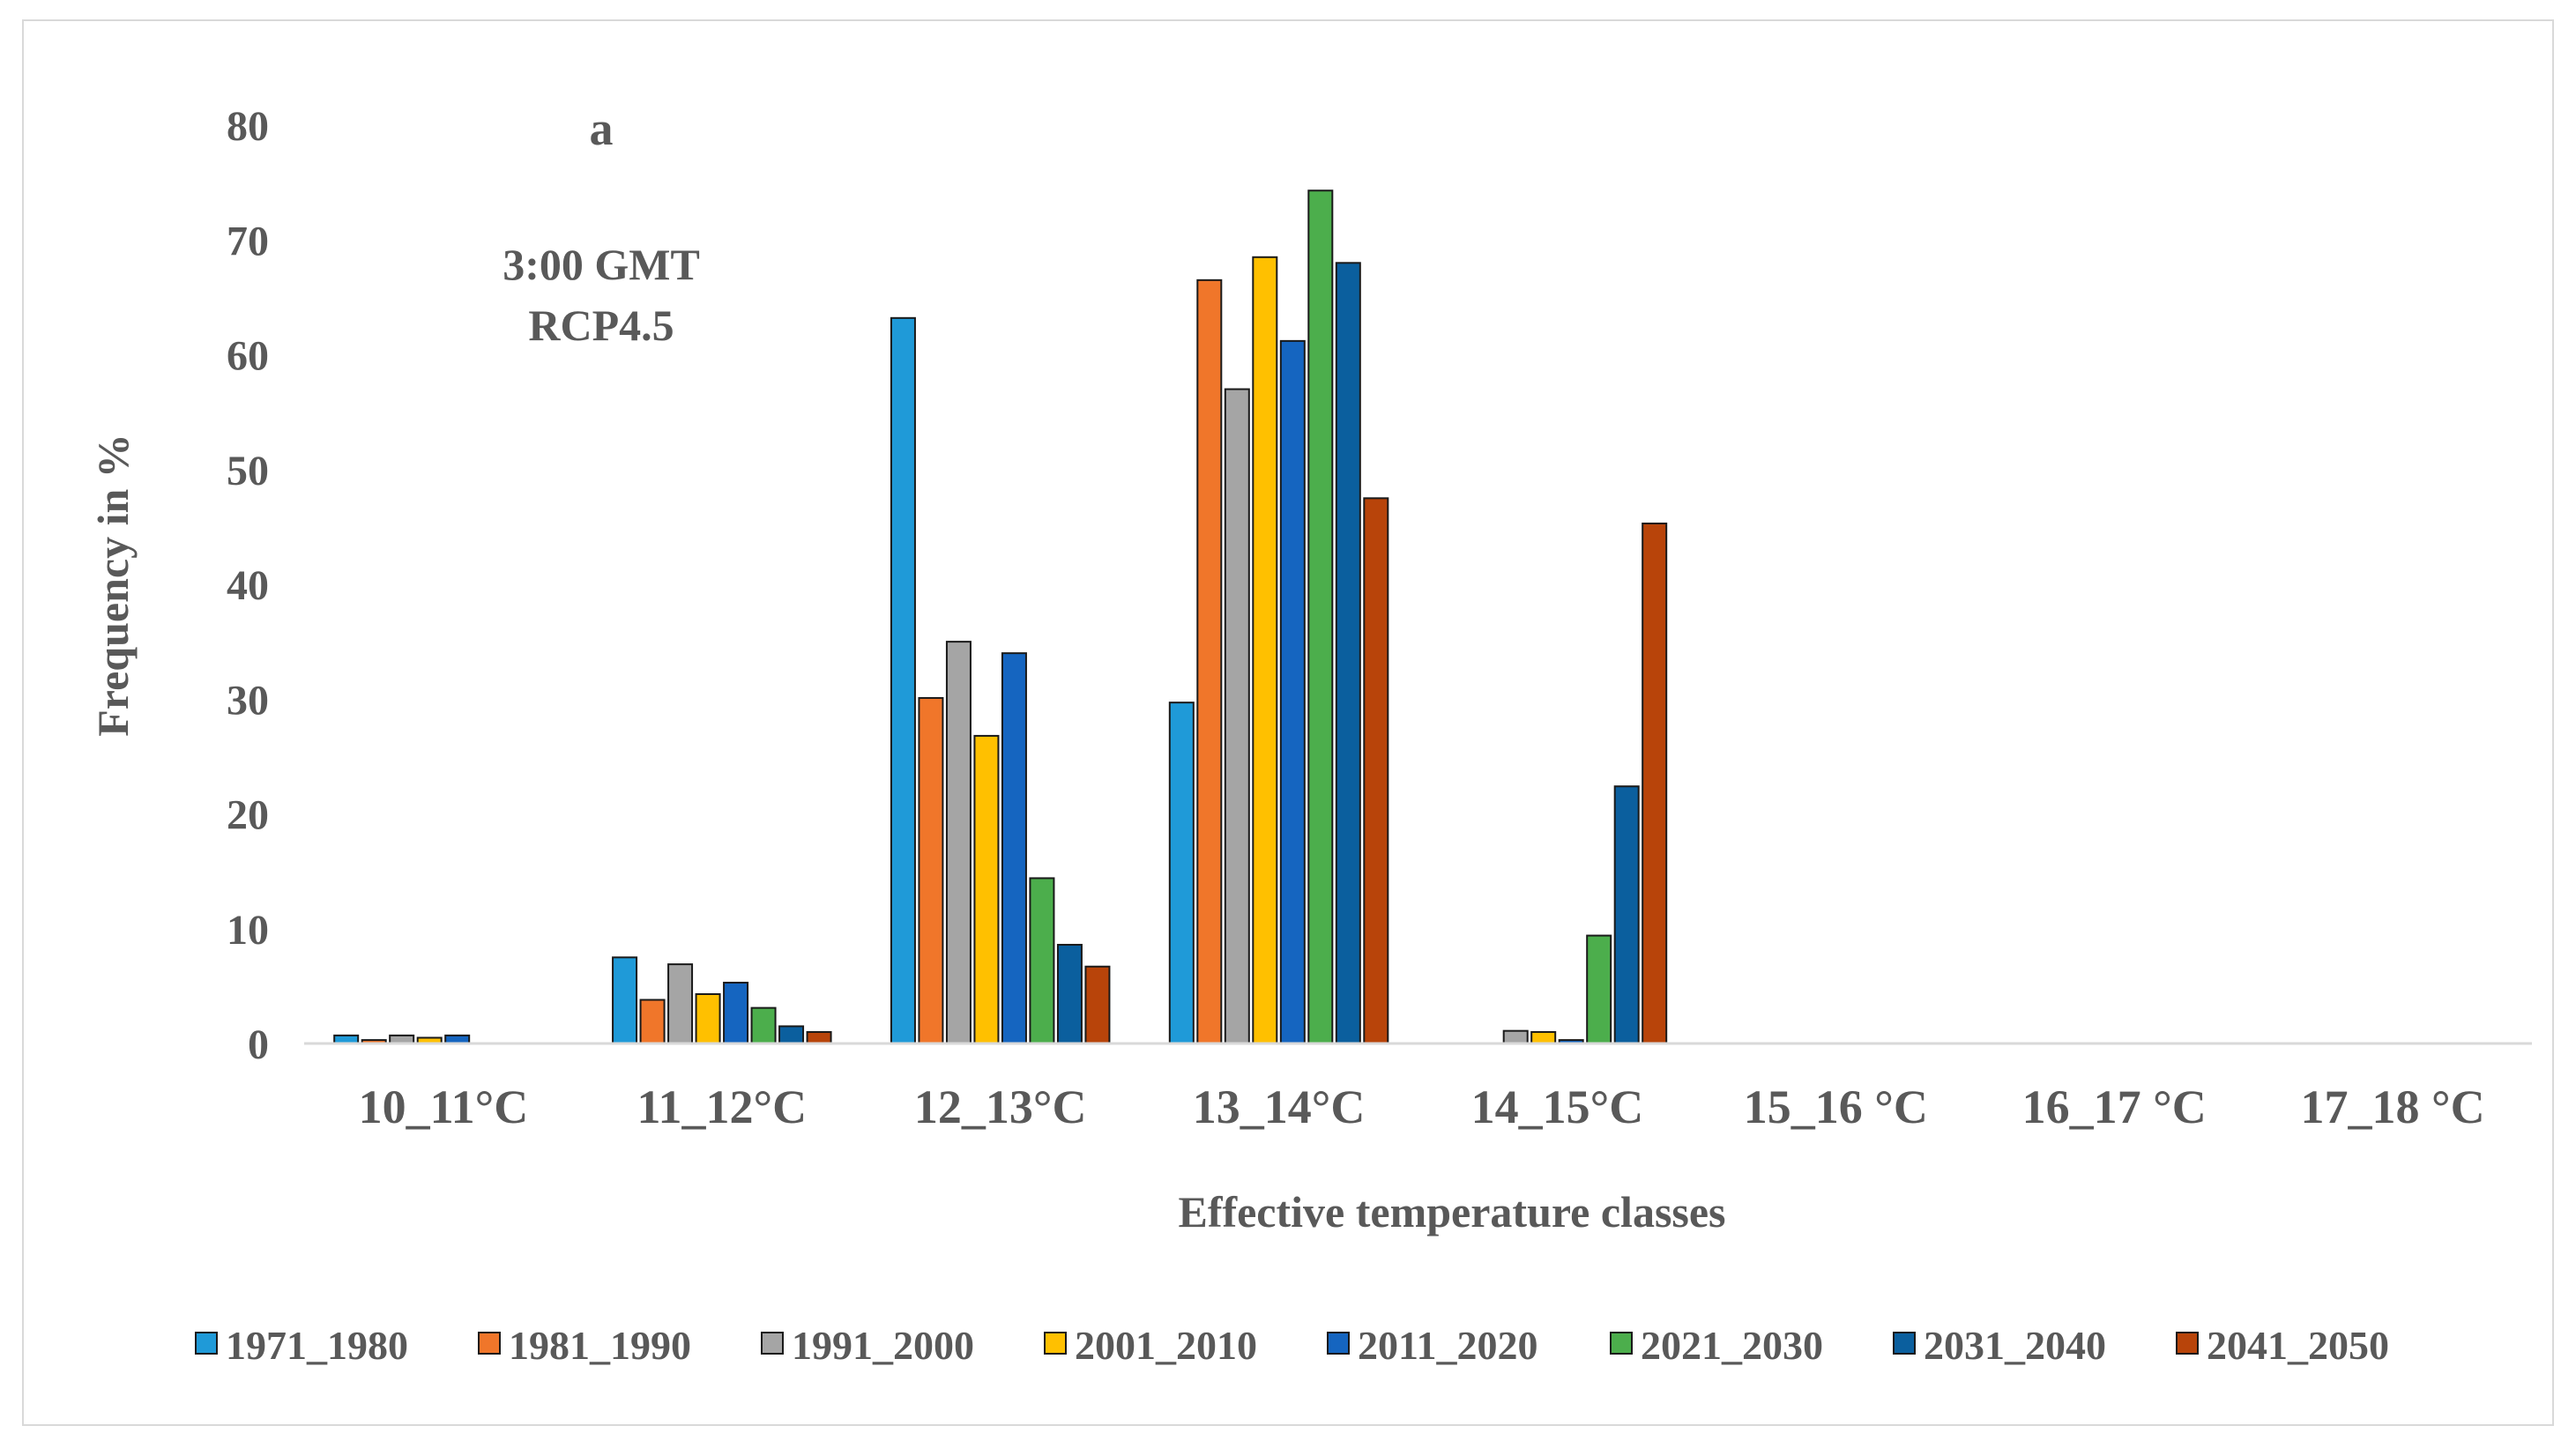 This screenshot has width=2576, height=1448. Describe the element at coordinates (1014, 848) in the screenshot. I see `bar-2011_2020-12_13°C` at that location.